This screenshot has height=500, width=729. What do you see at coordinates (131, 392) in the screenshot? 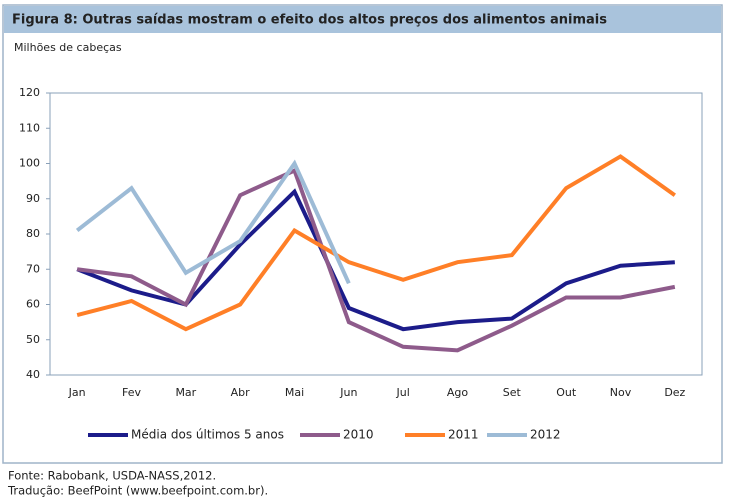
I see `x-tick-label: Fev` at bounding box center [131, 392].